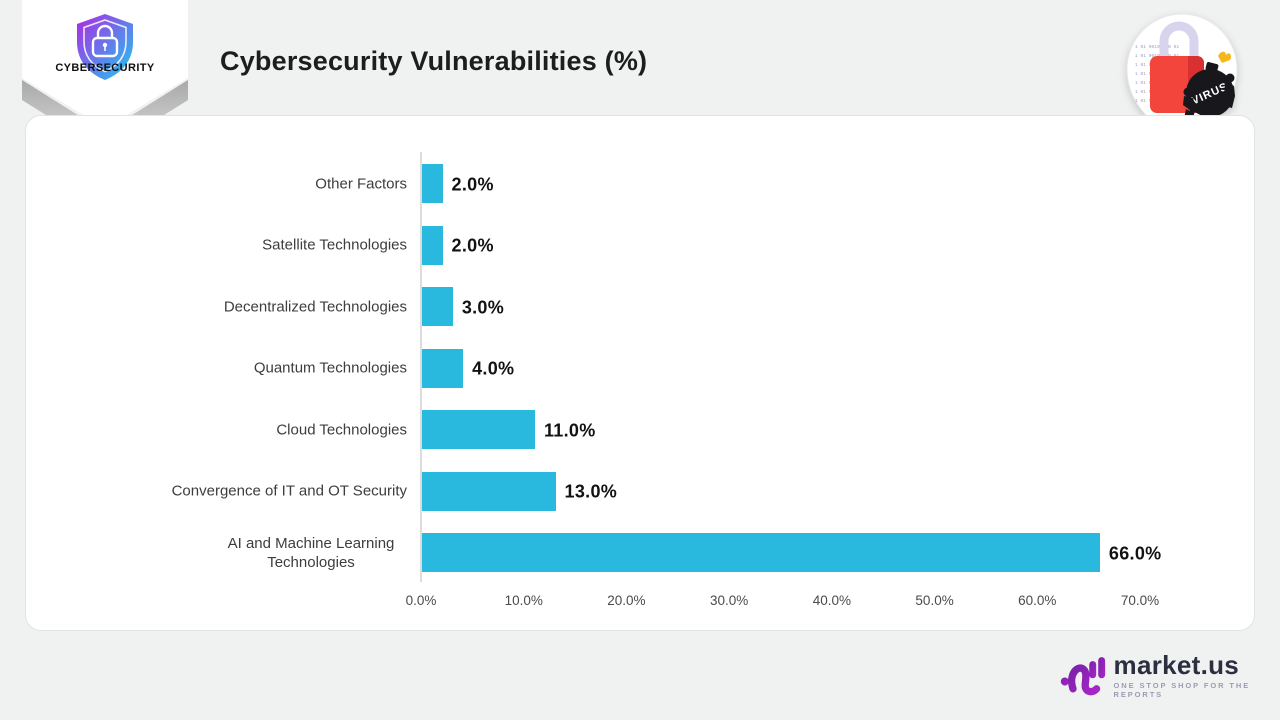 The width and height of the screenshot is (1280, 720). Describe the element at coordinates (831, 600) in the screenshot. I see `x-tick-label: 40.0%` at that location.